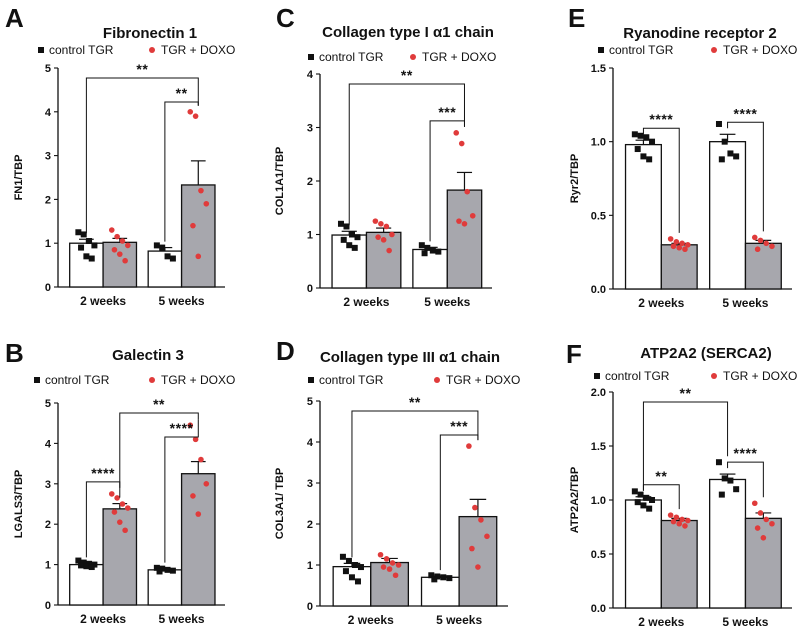  What do you see at coordinates (408, 32) in the screenshot?
I see `chart-title: Collagen type I α1 chain` at bounding box center [408, 32].